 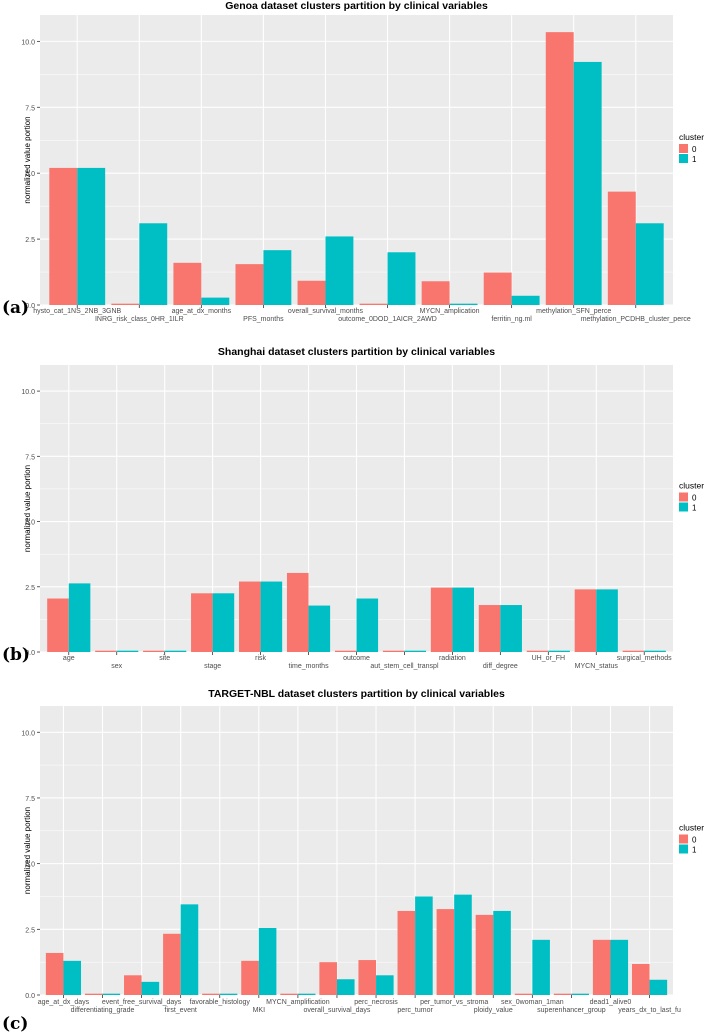 I want to click on x-tick-label: sex_0woman_1man, so click(x=532, y=1002).